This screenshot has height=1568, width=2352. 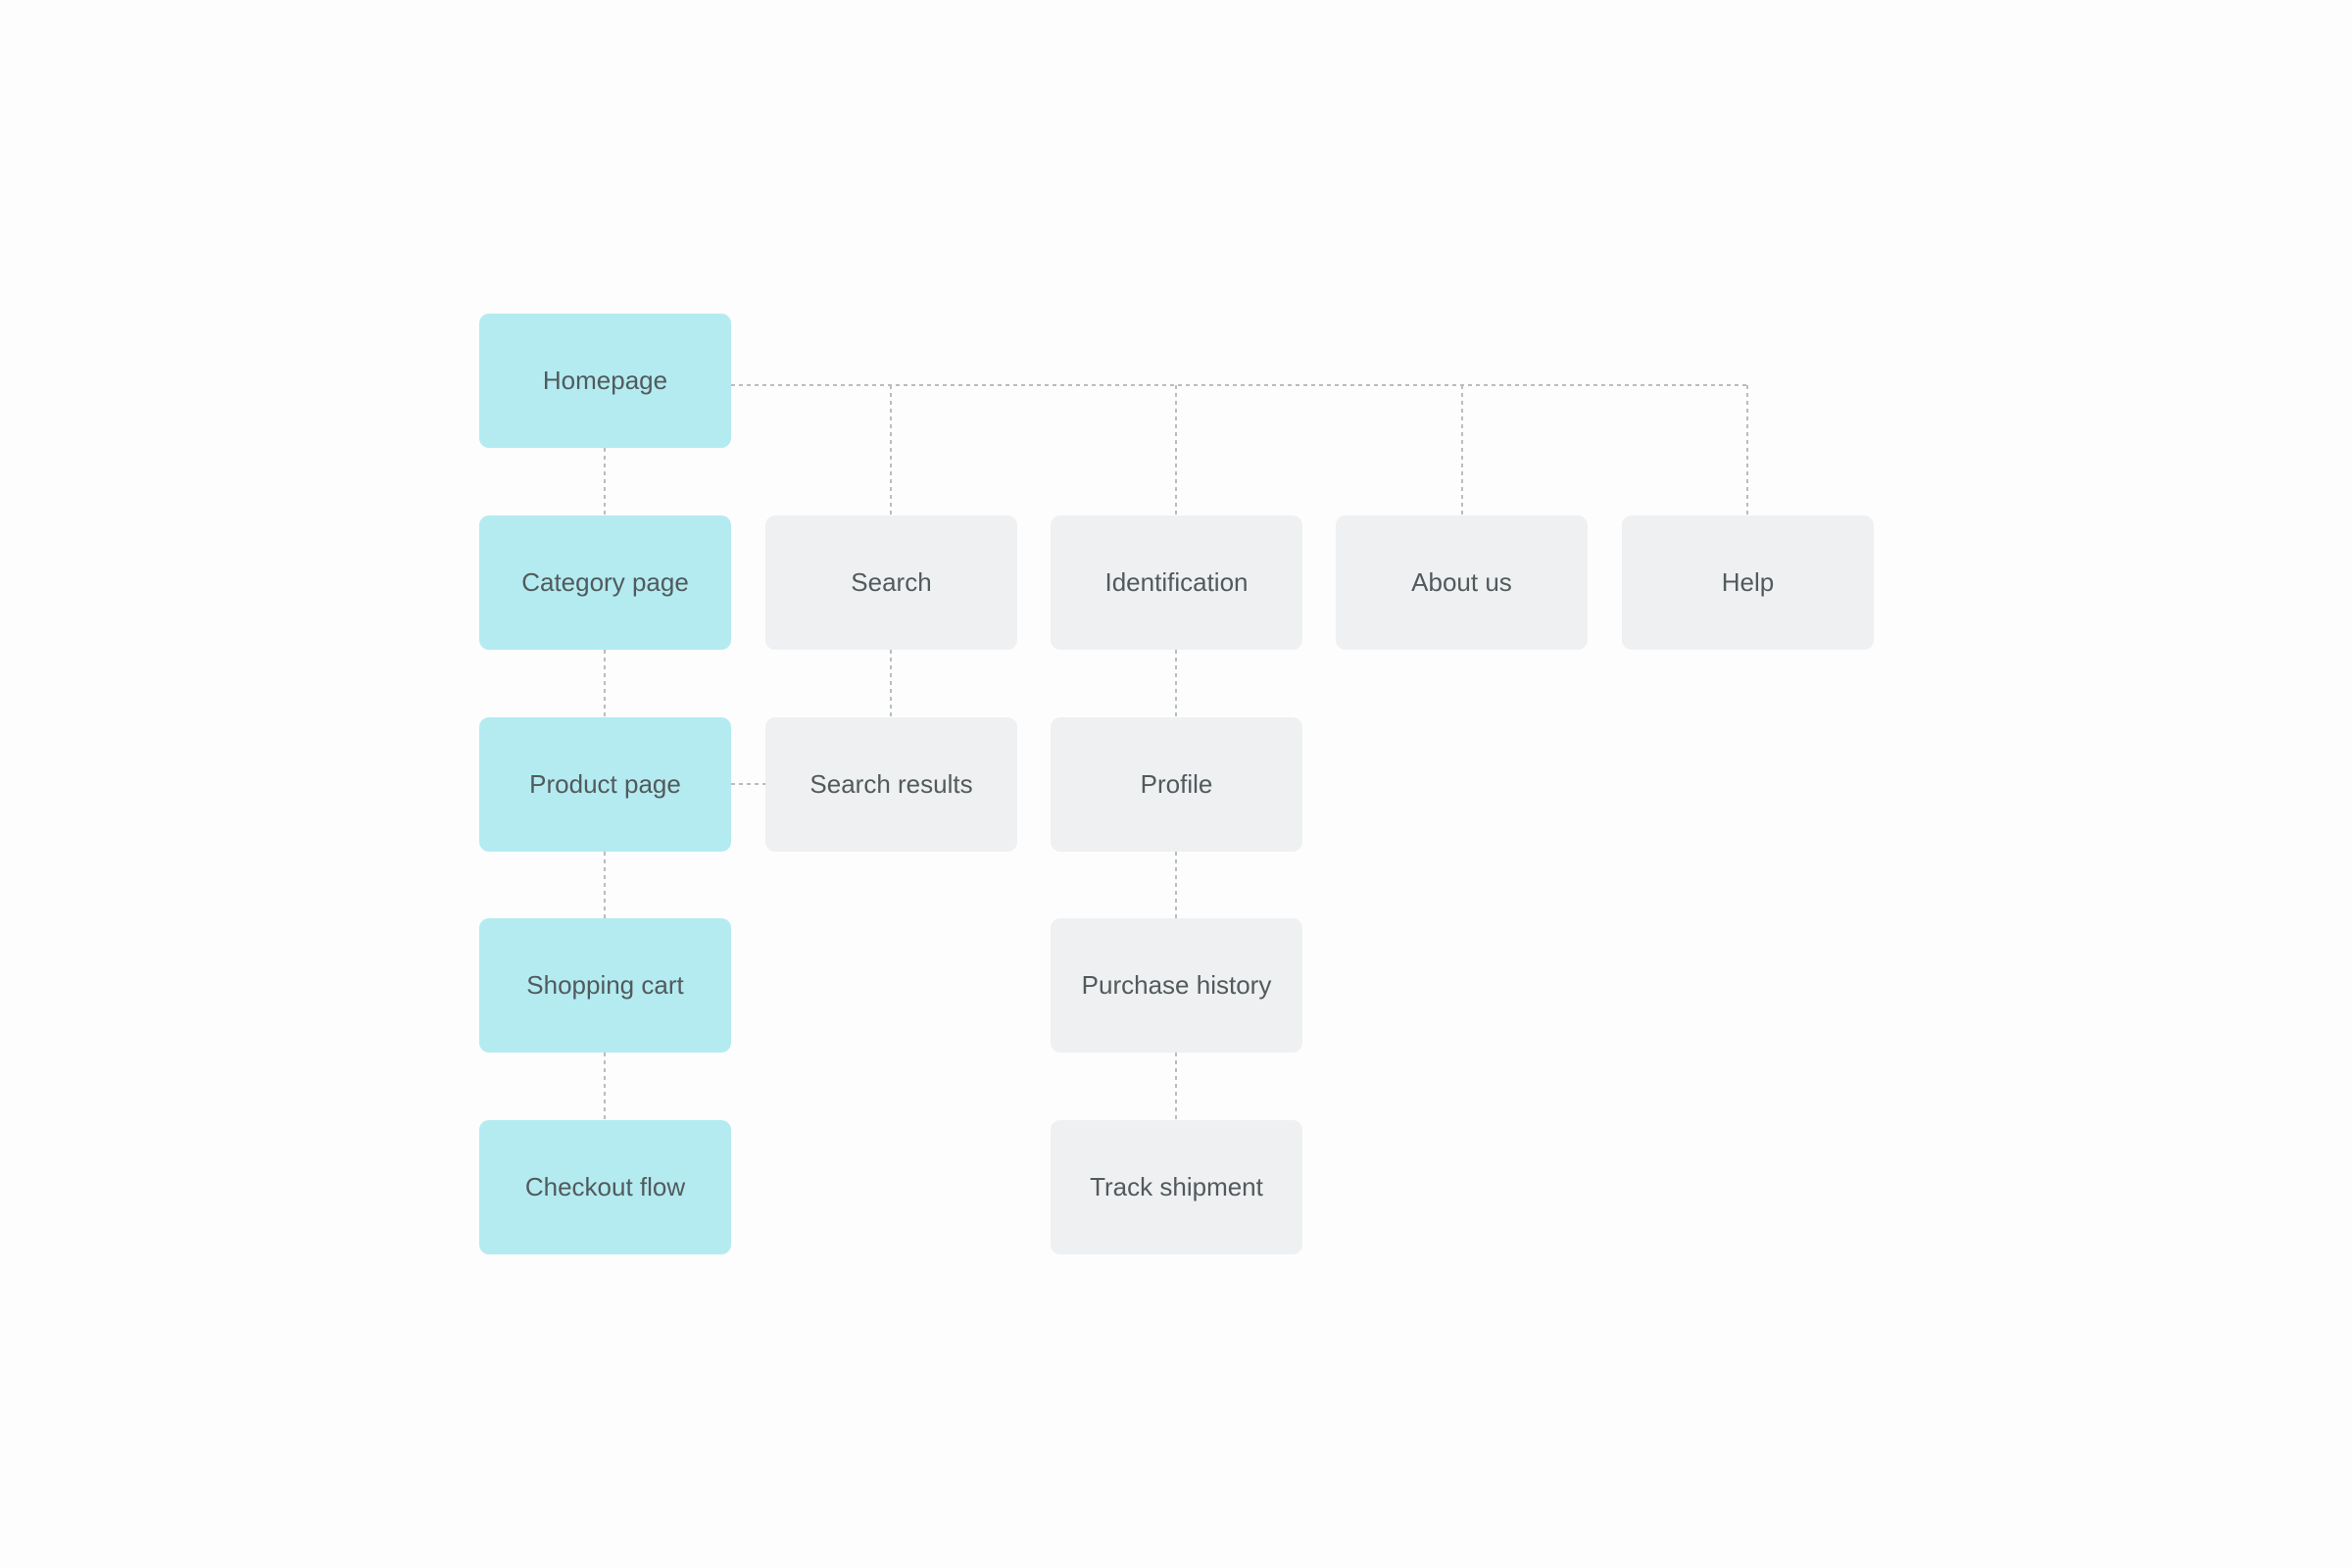 What do you see at coordinates (605, 1187) in the screenshot?
I see `node-checkout-flow: Checkout flow` at bounding box center [605, 1187].